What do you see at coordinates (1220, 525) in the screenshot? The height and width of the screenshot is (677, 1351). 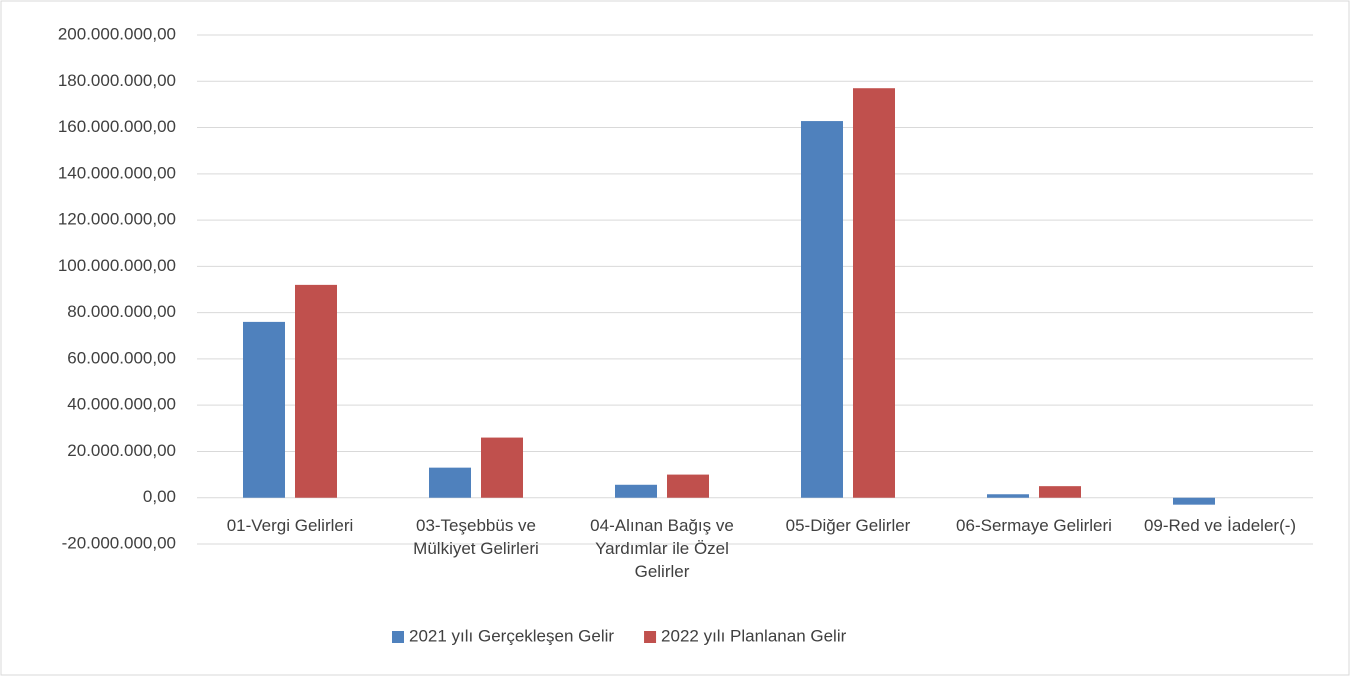 I see `x-tick-label: 09-Red ve İadeler(-)` at bounding box center [1220, 525].